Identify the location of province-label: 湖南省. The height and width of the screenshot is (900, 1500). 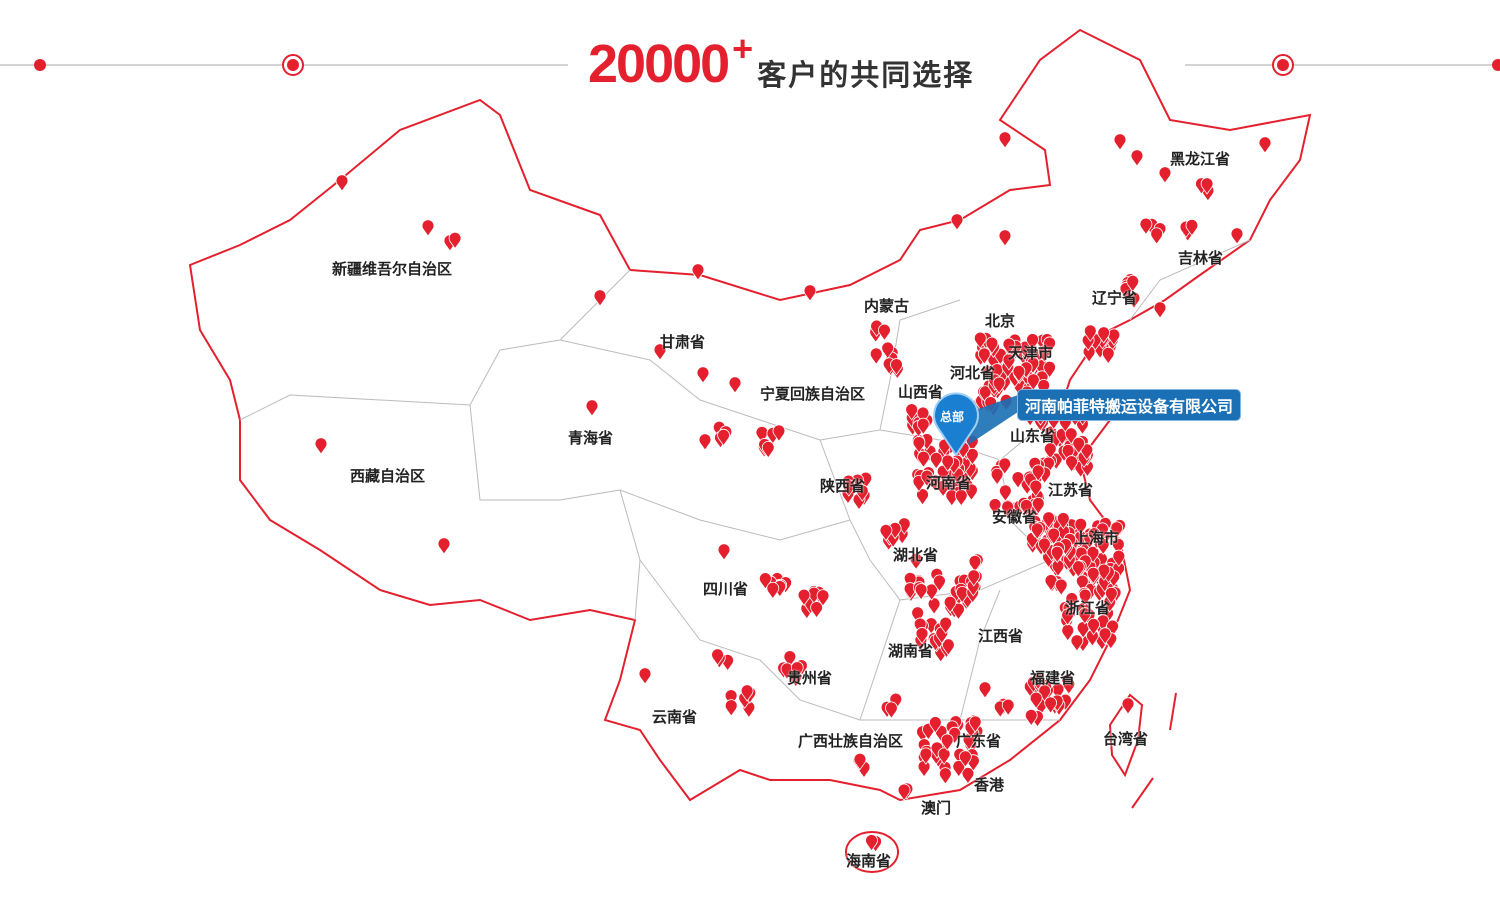
(911, 651).